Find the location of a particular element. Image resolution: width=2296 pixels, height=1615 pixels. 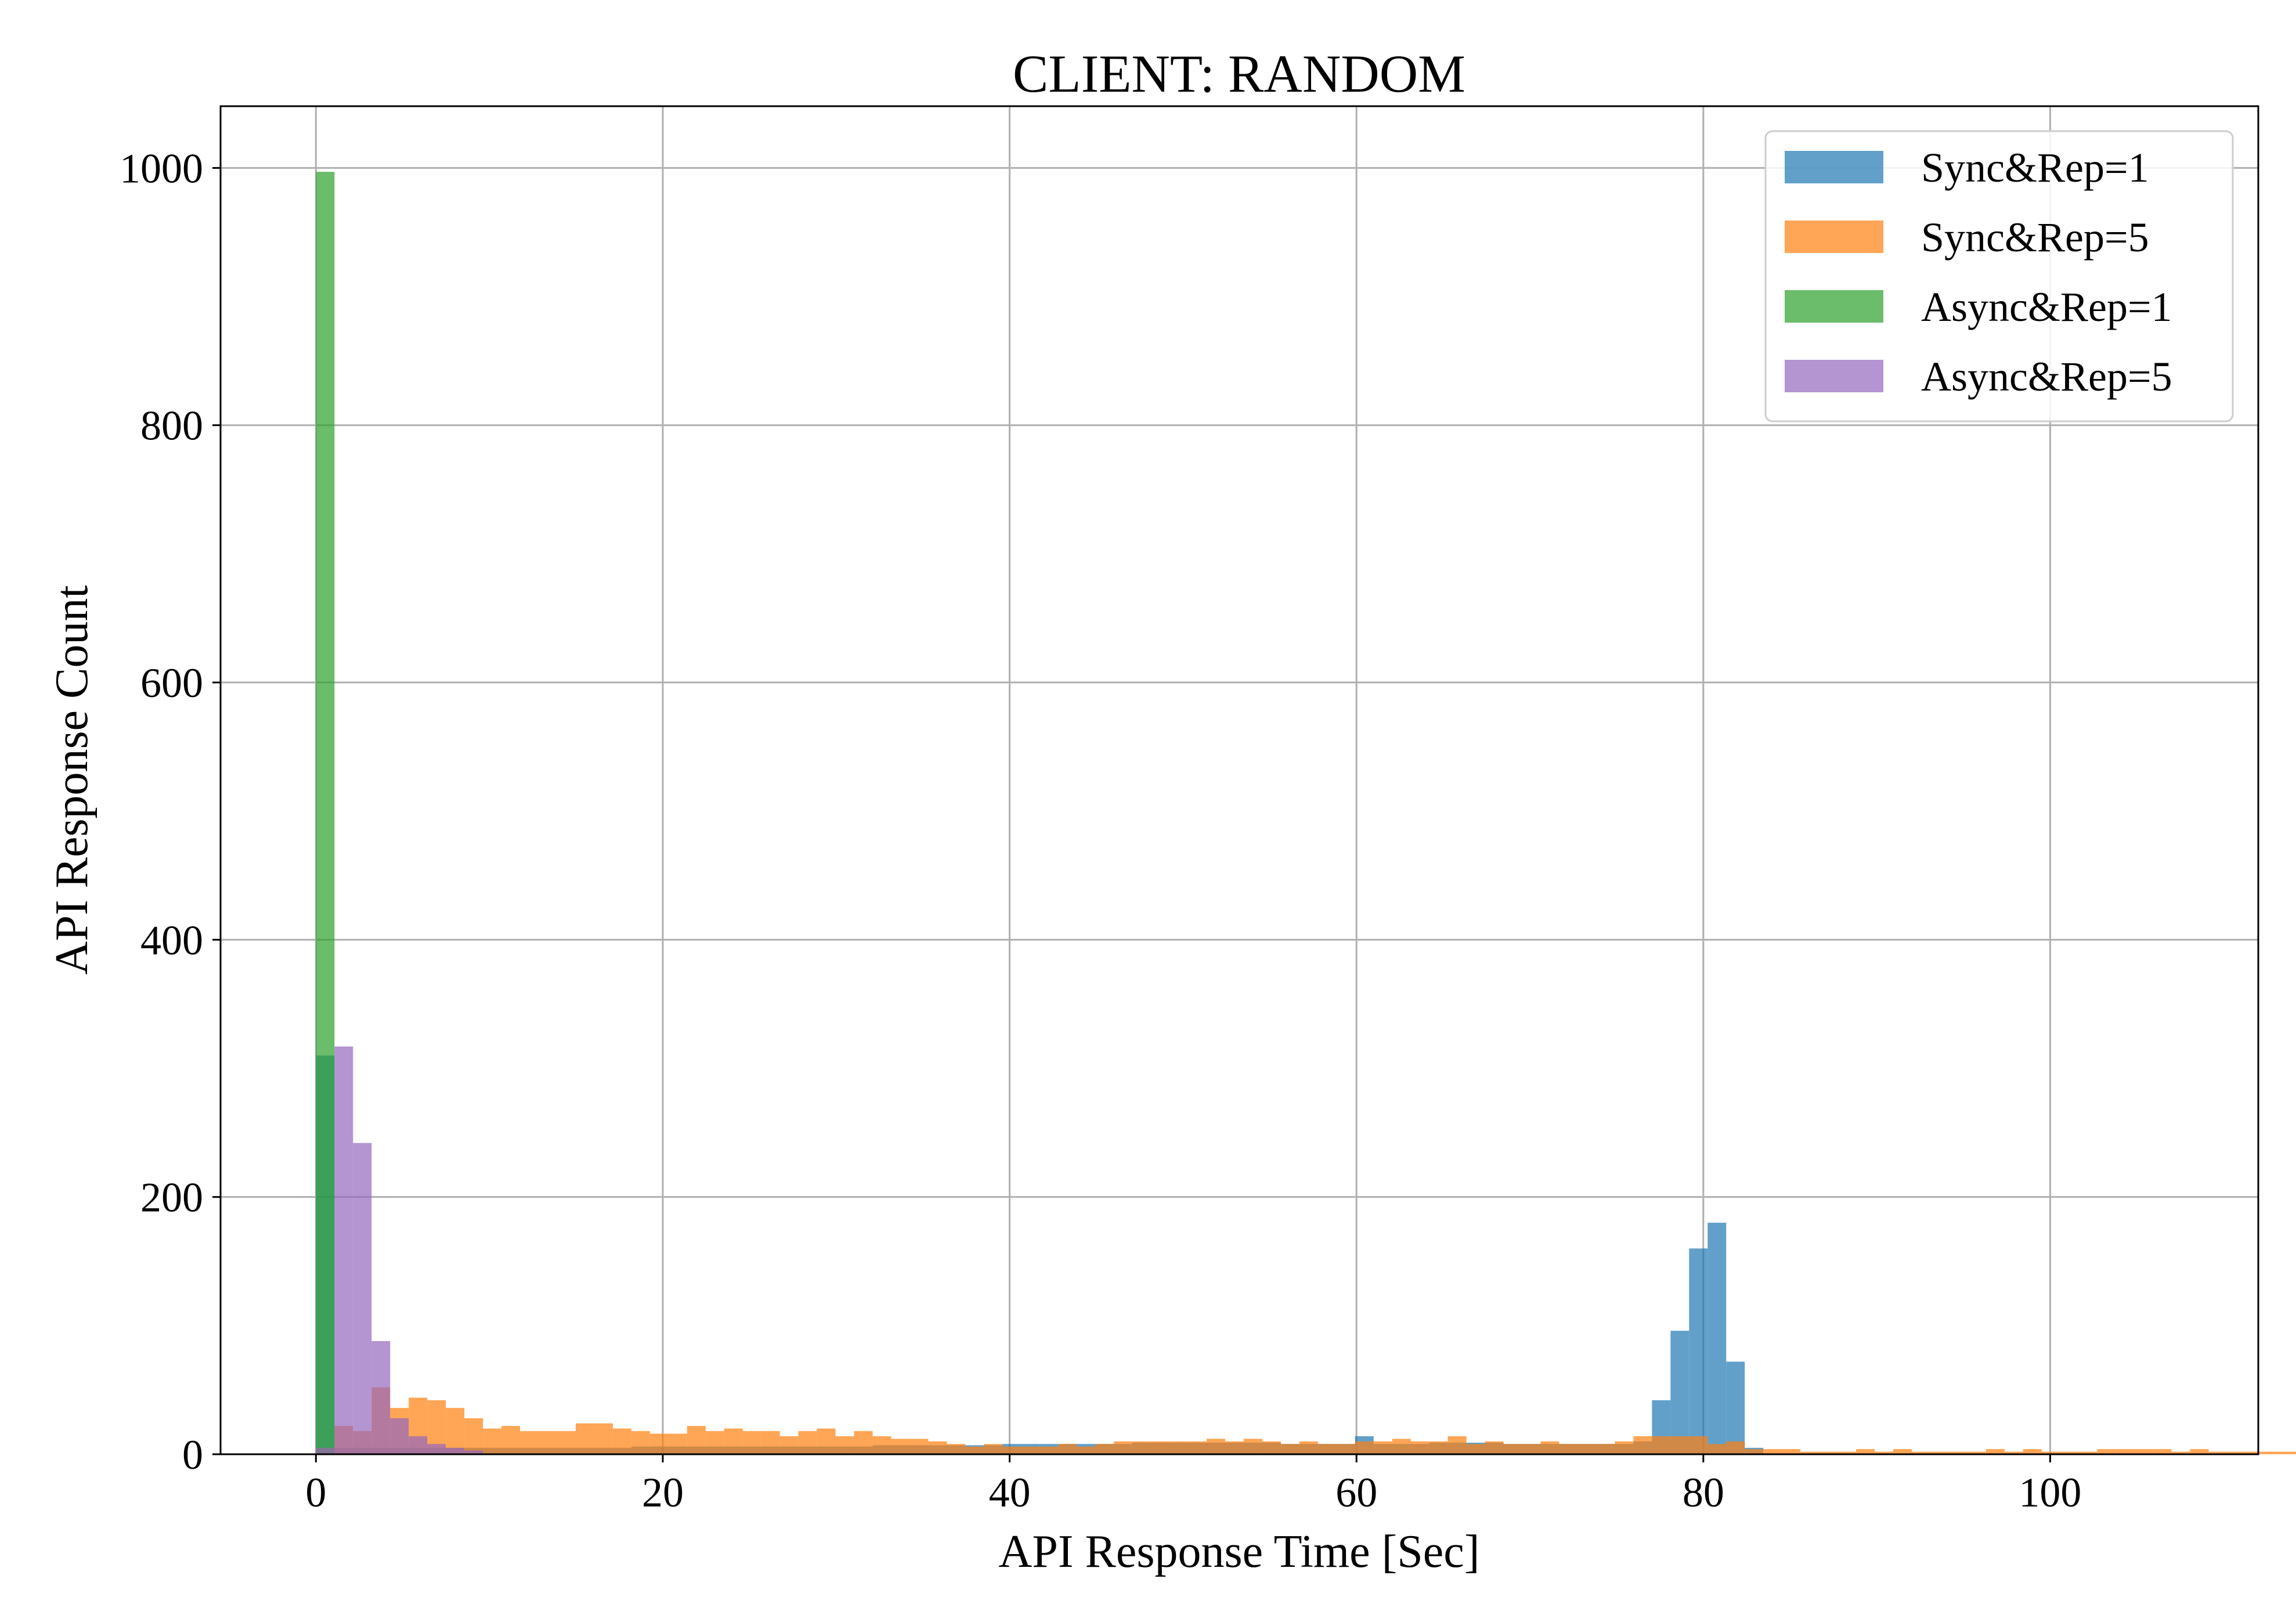

y-tick-label: 400 is located at coordinates (171, 940).